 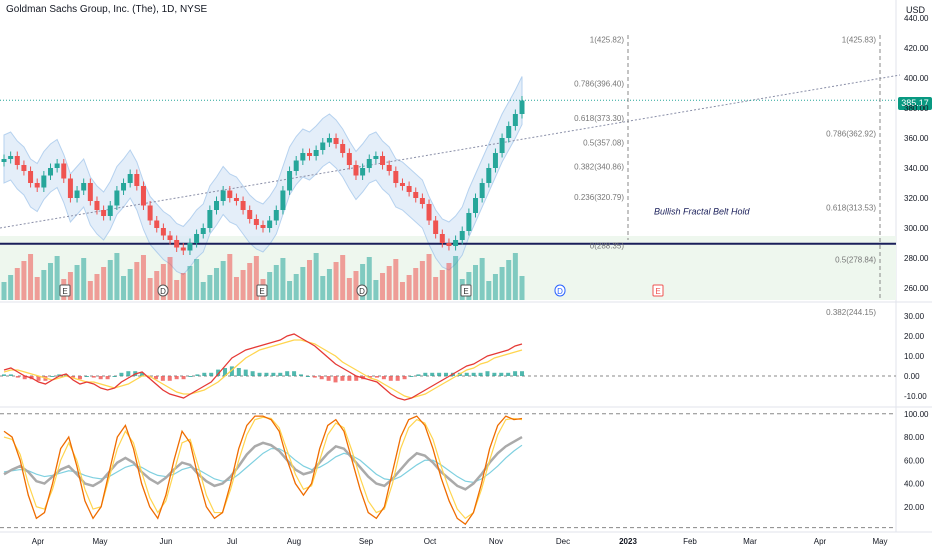 What do you see at coordinates (855, 260) in the screenshot?
I see `fib-right-label: 0.5(278.84)` at bounding box center [855, 260].